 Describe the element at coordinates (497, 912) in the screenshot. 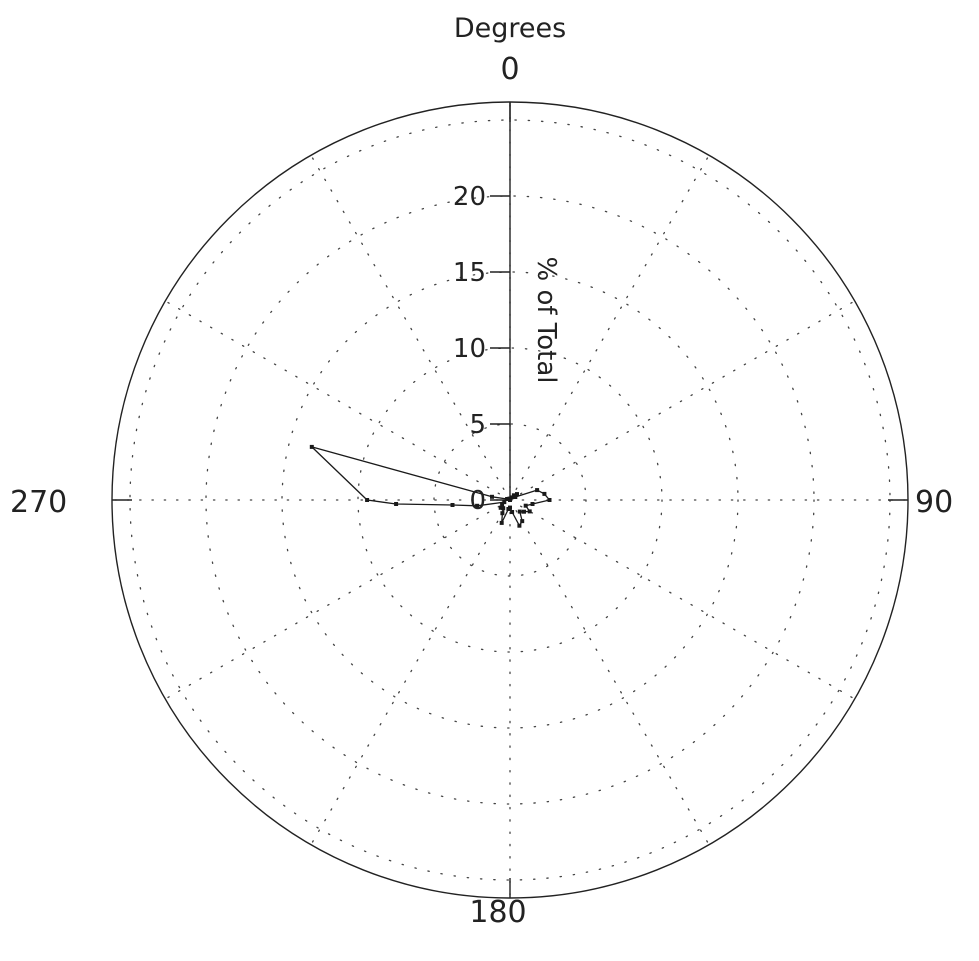

I see `direction-label-south: 180` at that location.